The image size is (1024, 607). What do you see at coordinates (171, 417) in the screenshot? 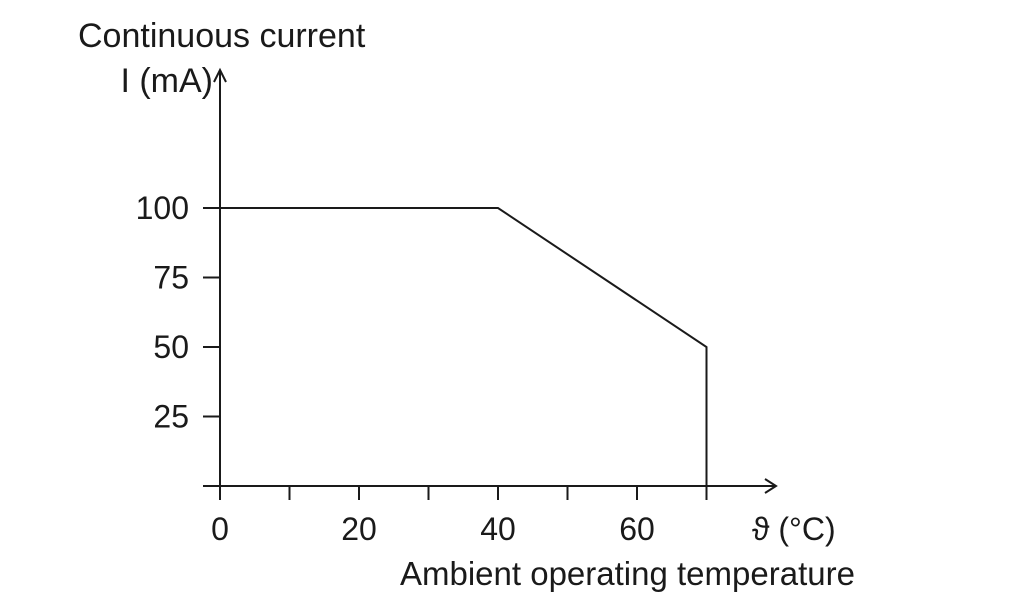
I see `y-tick-label-25: 25` at bounding box center [171, 417].